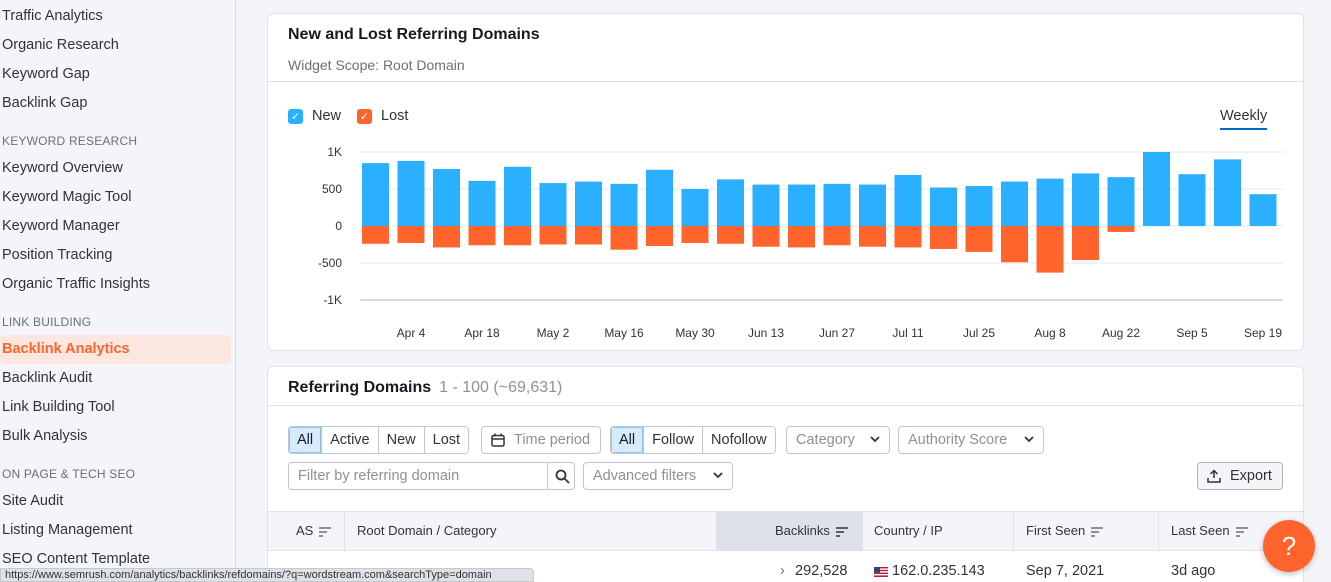 The height and width of the screenshot is (582, 1331). What do you see at coordinates (33, 501) in the screenshot?
I see `sidebar-item-site-audit: Site Audit` at bounding box center [33, 501].